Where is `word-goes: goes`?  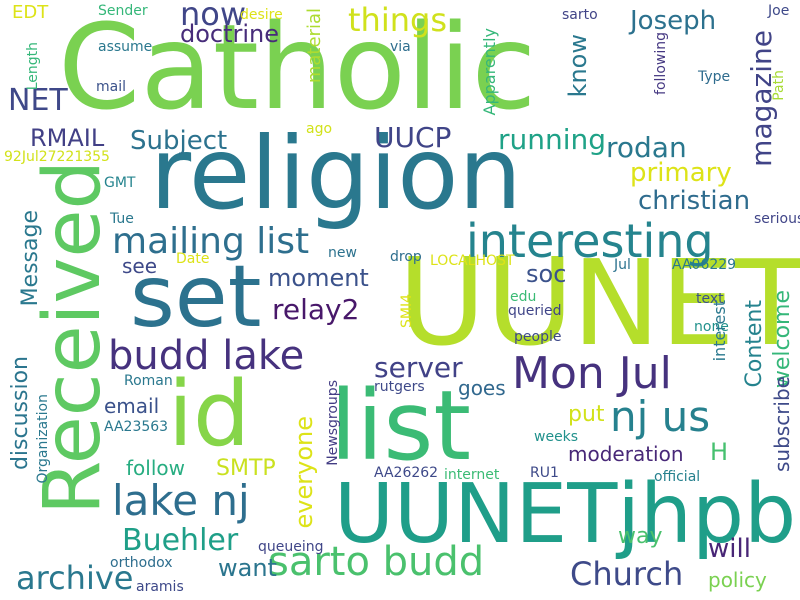
word-goes: goes is located at coordinates (482, 388).